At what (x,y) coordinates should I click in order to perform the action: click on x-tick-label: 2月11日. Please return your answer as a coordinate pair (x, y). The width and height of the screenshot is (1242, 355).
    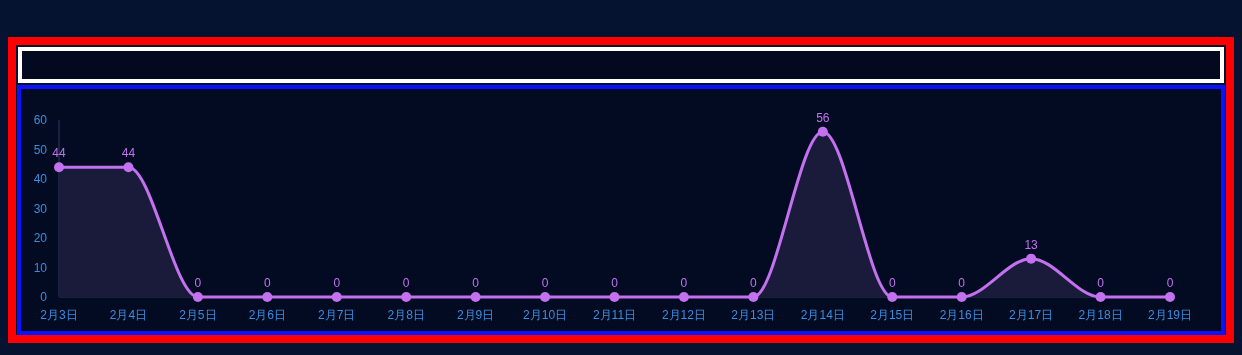
    Looking at the image, I should click on (614, 315).